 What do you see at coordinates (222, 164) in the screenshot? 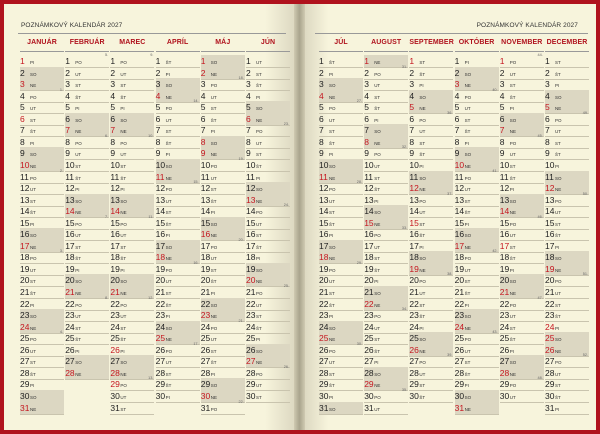
I see `day-cell: 10 PO 19.` at bounding box center [222, 164].